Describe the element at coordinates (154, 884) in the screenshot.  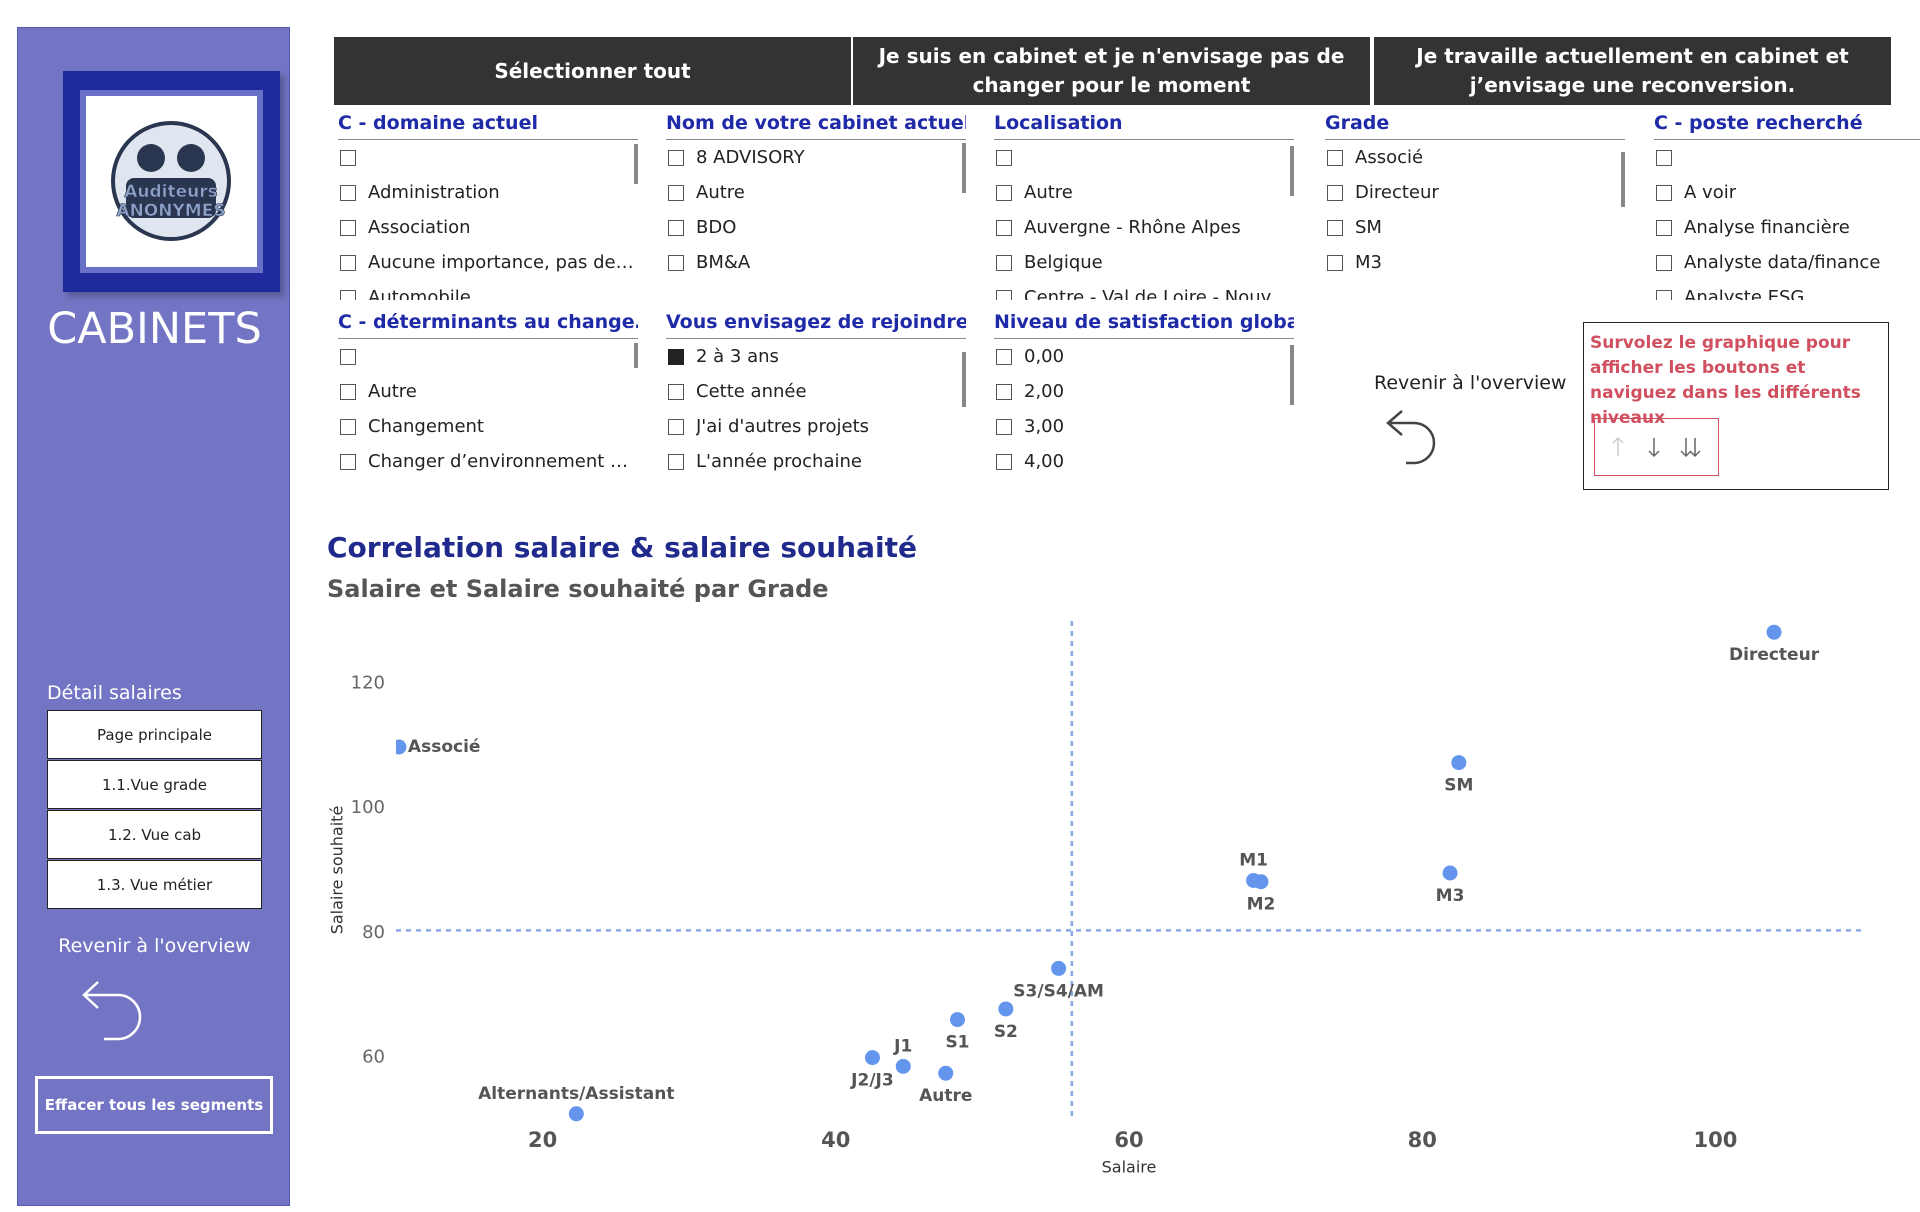
I see `nav-button: 1.3. Vue métier` at that location.